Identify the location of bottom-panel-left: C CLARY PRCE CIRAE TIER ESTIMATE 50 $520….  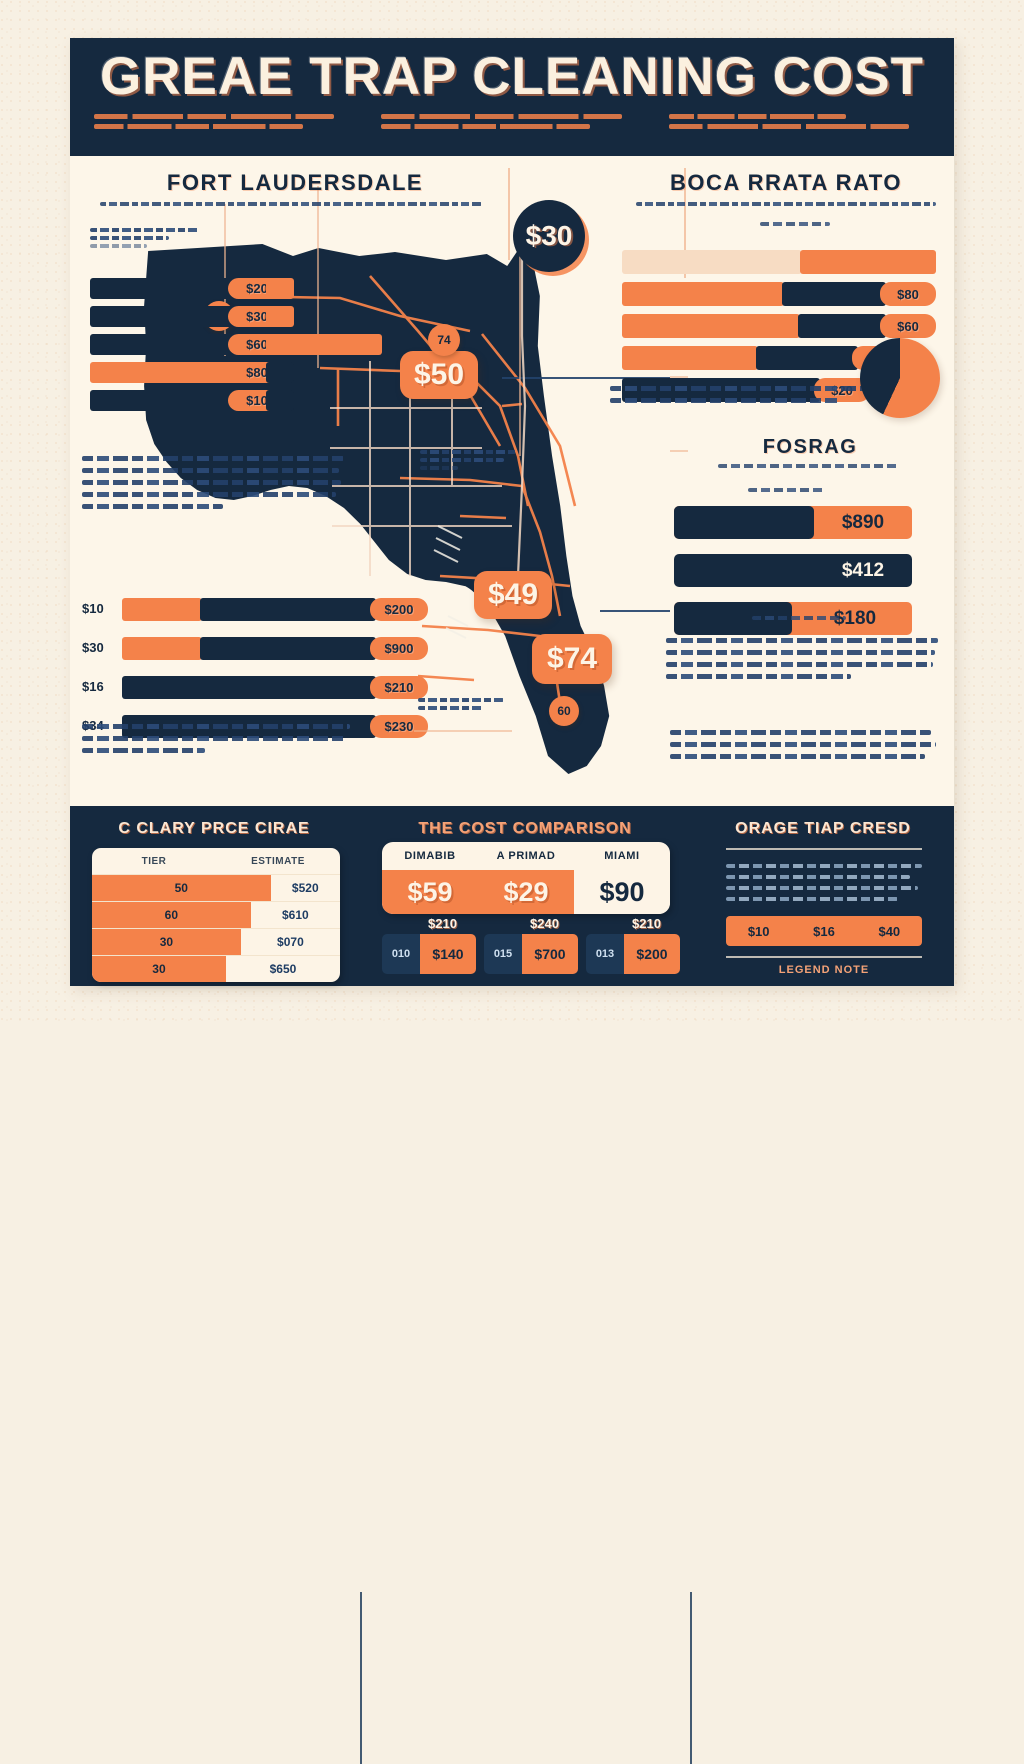
(214, 896).